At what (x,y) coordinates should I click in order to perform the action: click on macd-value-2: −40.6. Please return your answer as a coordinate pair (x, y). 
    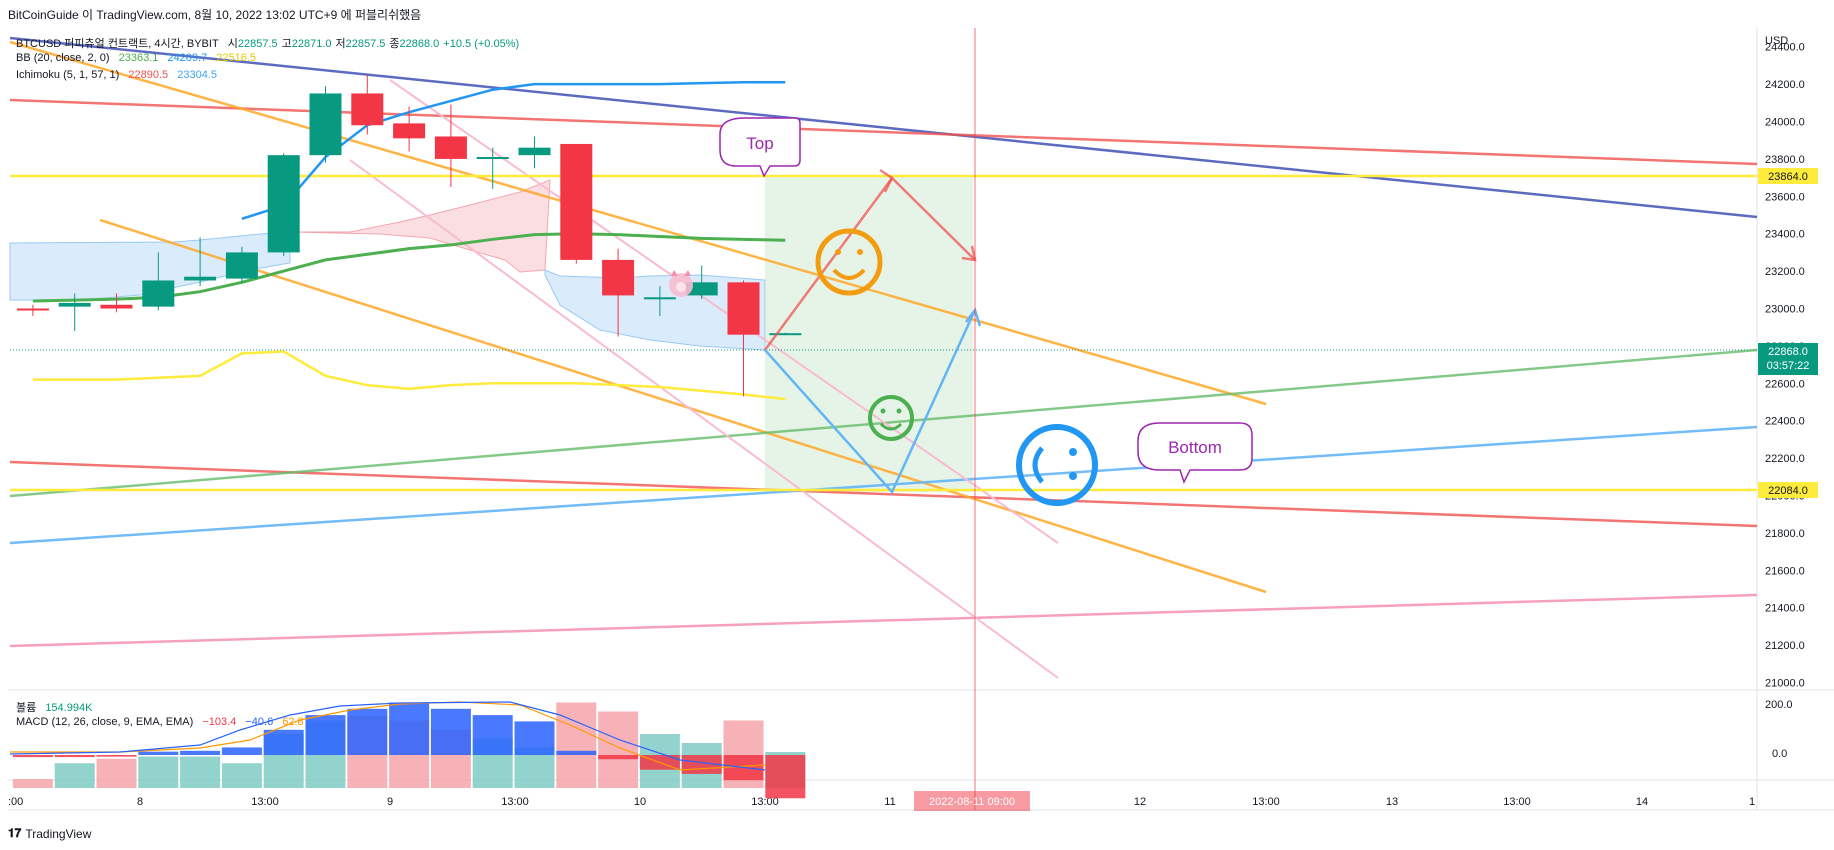
    Looking at the image, I should click on (259, 722).